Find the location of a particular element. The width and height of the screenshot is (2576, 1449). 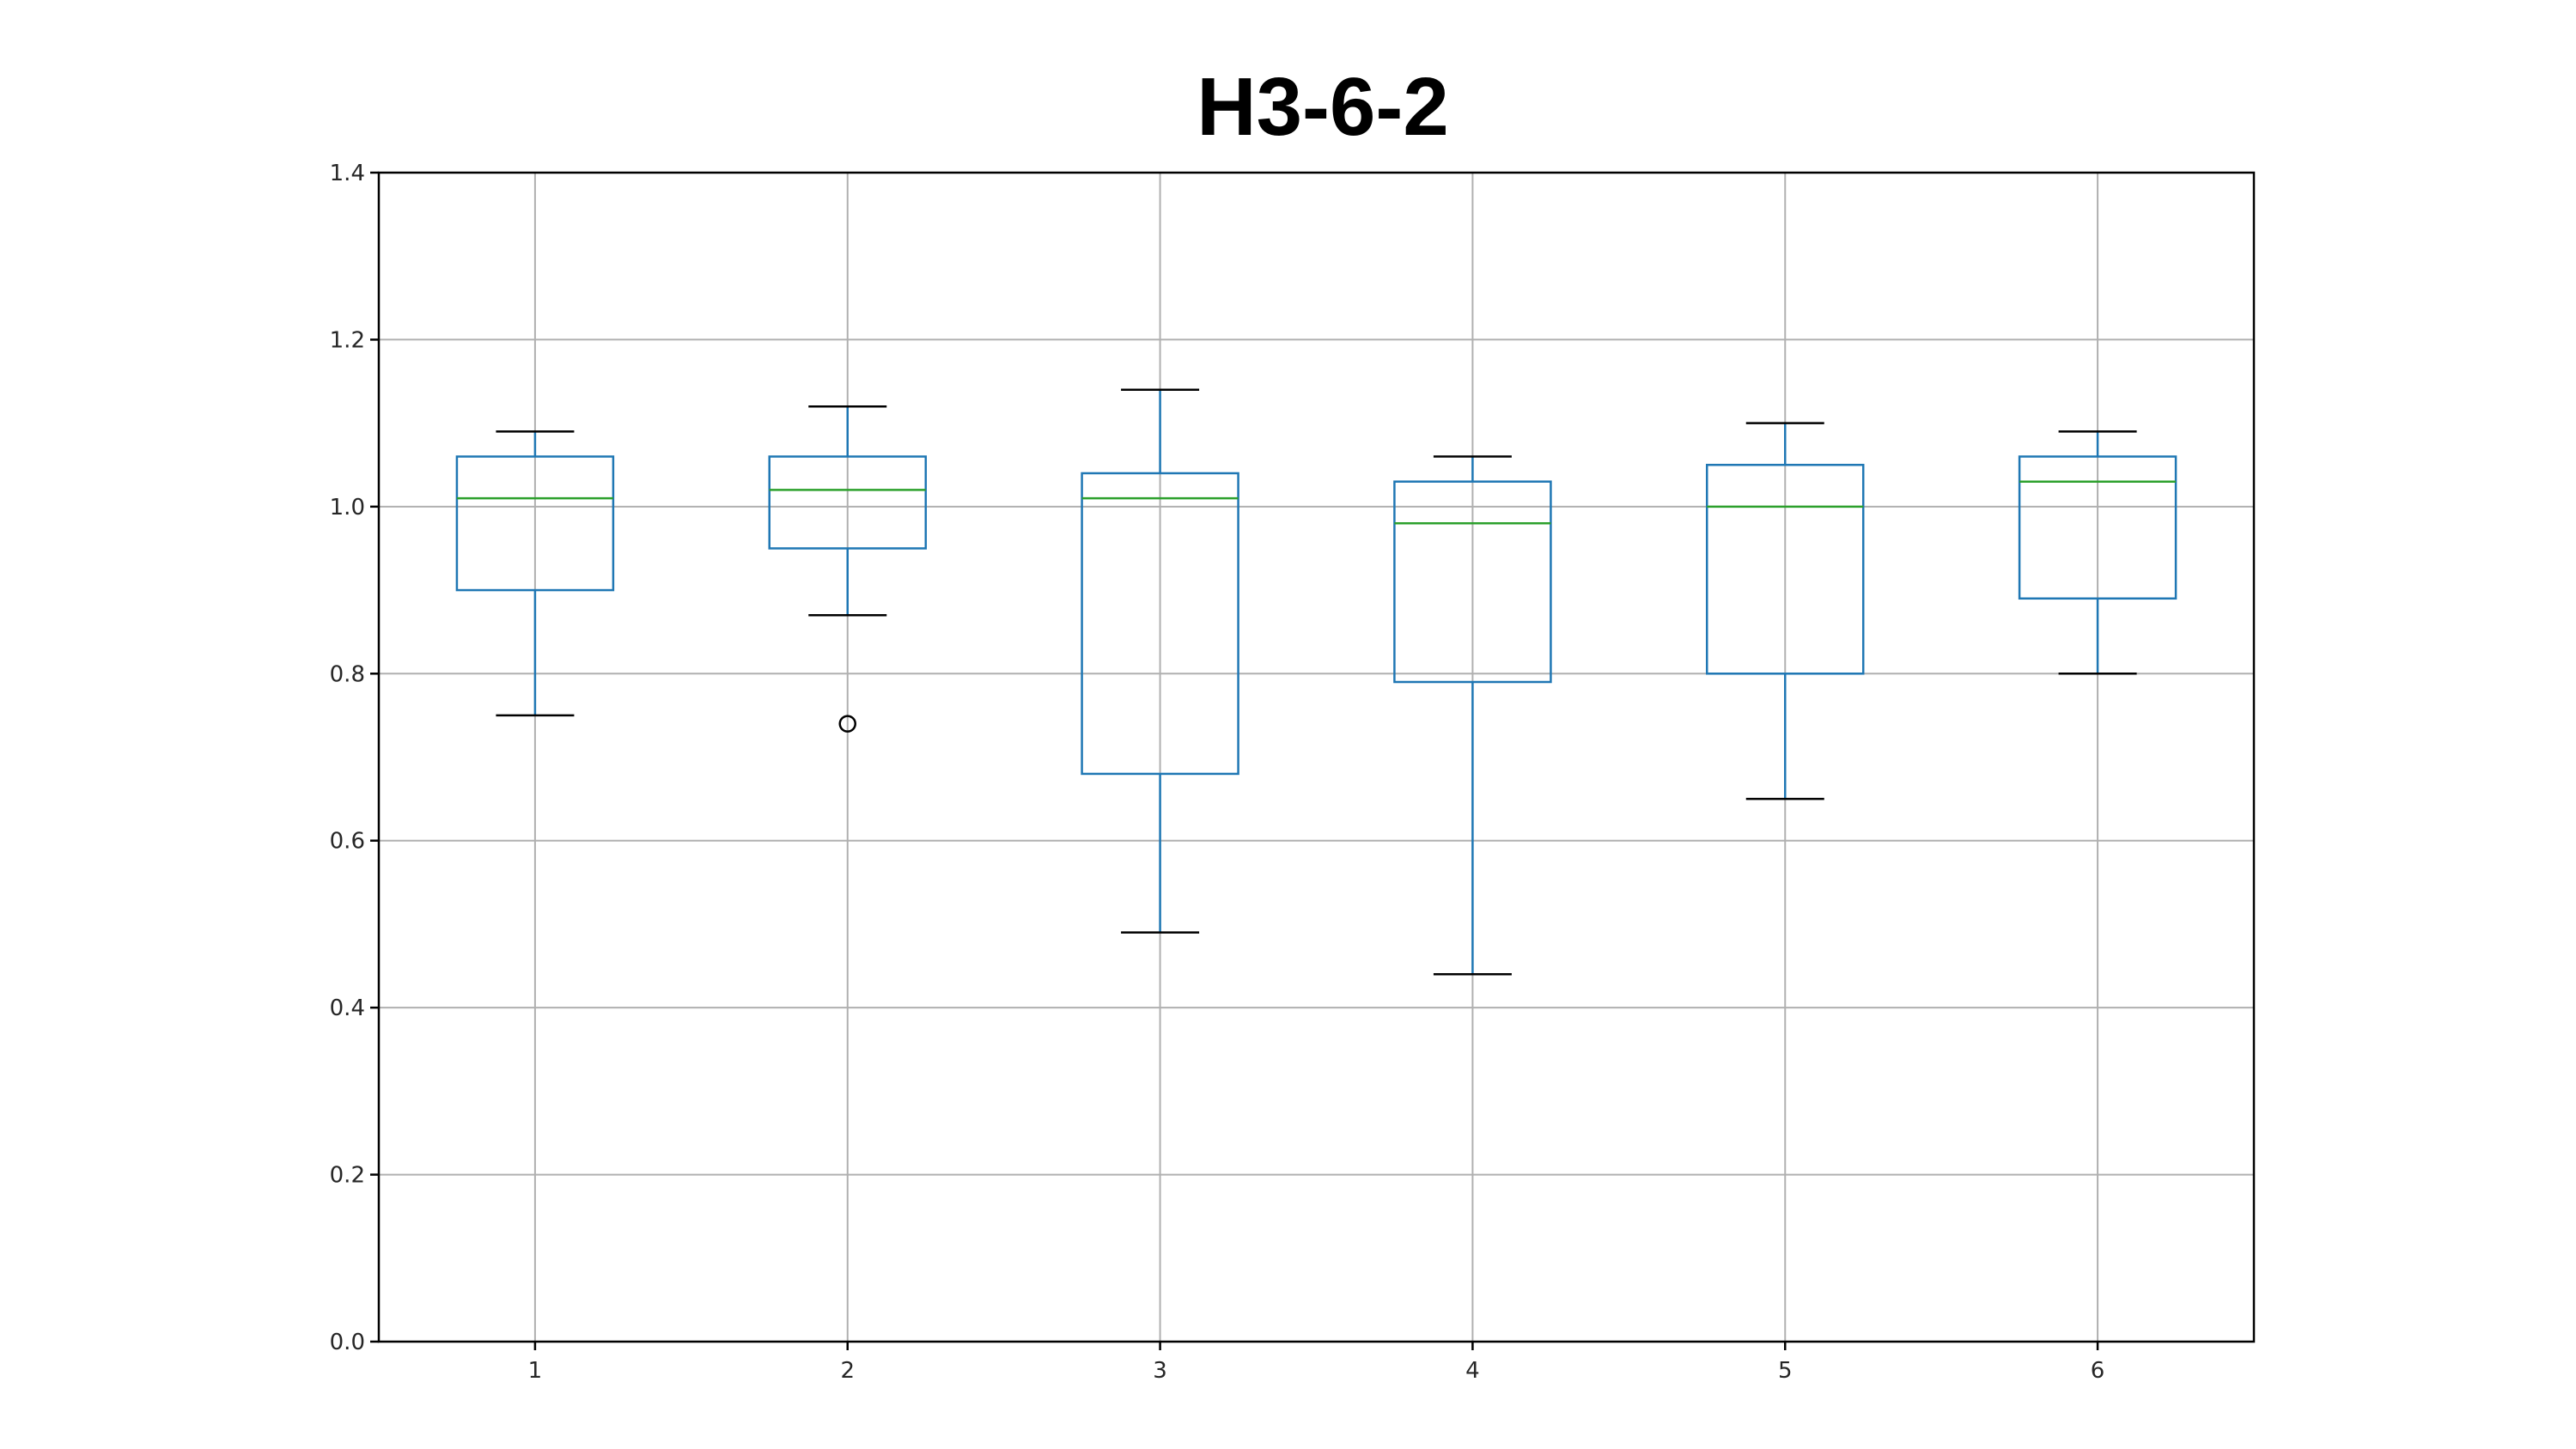

y-tick-label: 0.6 is located at coordinates (347, 842).